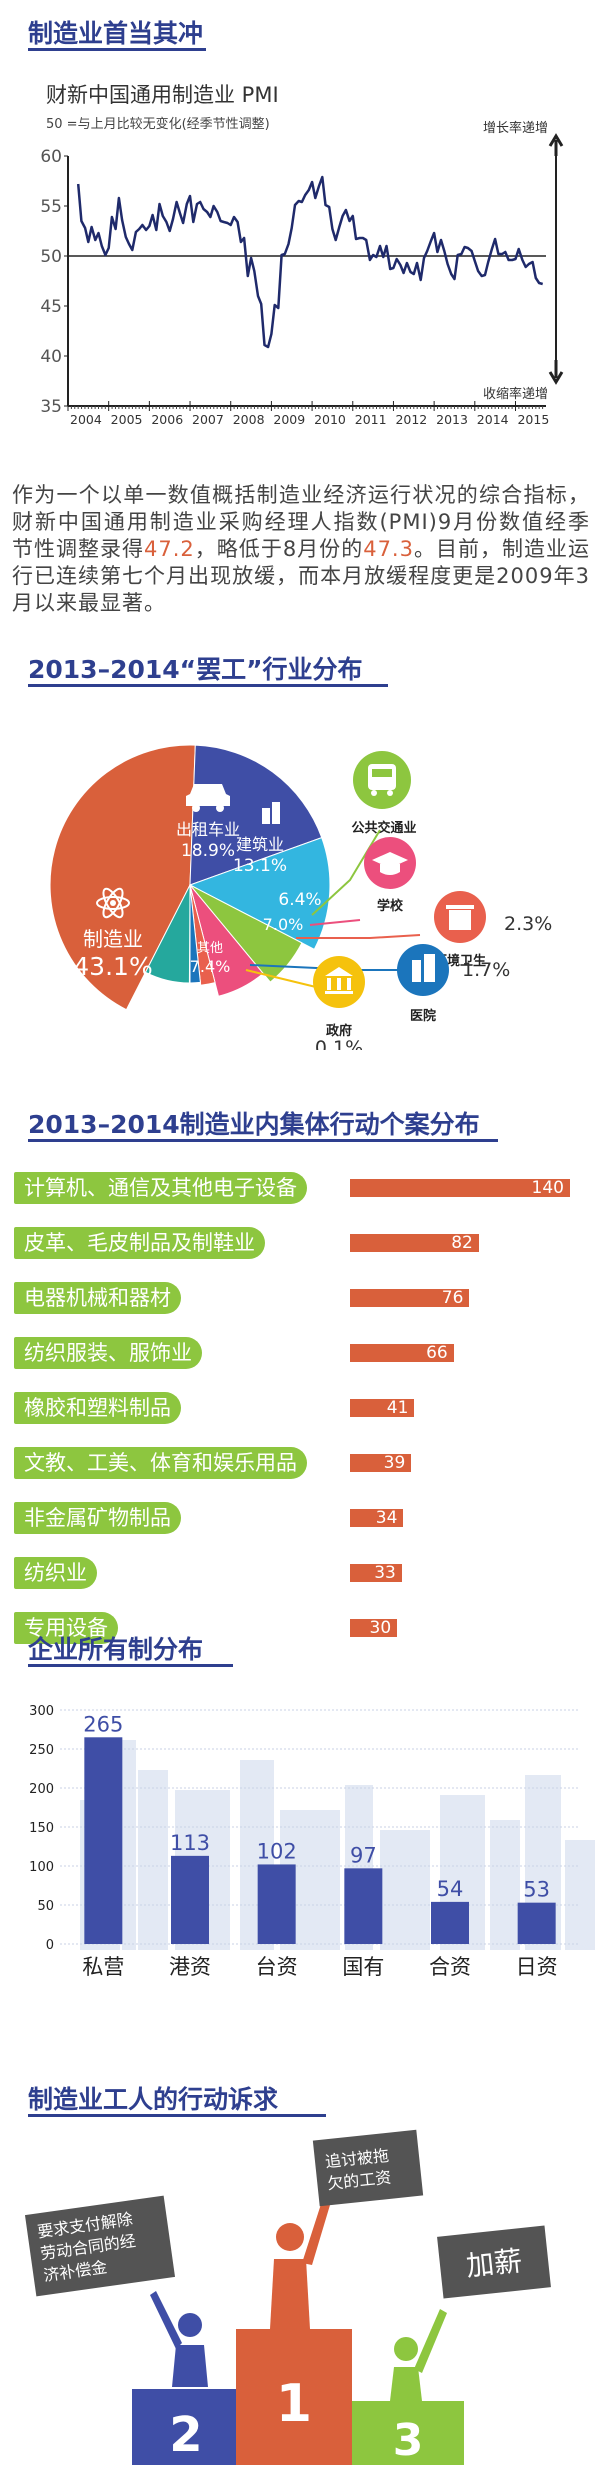  What do you see at coordinates (299, 900) in the screenshot?
I see `pie-value-label: 6.4%` at bounding box center [299, 900].